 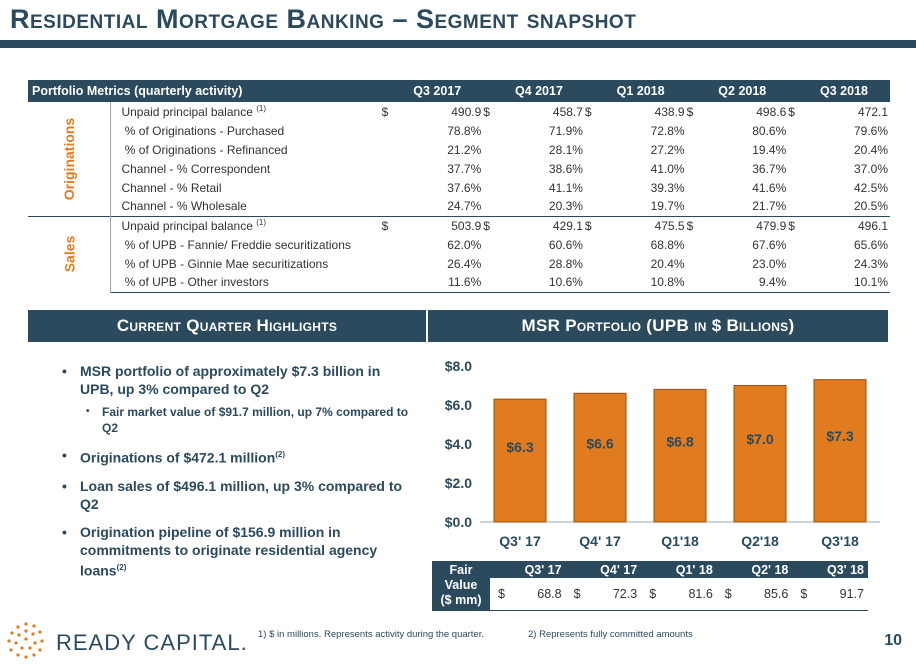 I want to click on row-label: Unpaid principal balance (1), so click(x=246, y=225).